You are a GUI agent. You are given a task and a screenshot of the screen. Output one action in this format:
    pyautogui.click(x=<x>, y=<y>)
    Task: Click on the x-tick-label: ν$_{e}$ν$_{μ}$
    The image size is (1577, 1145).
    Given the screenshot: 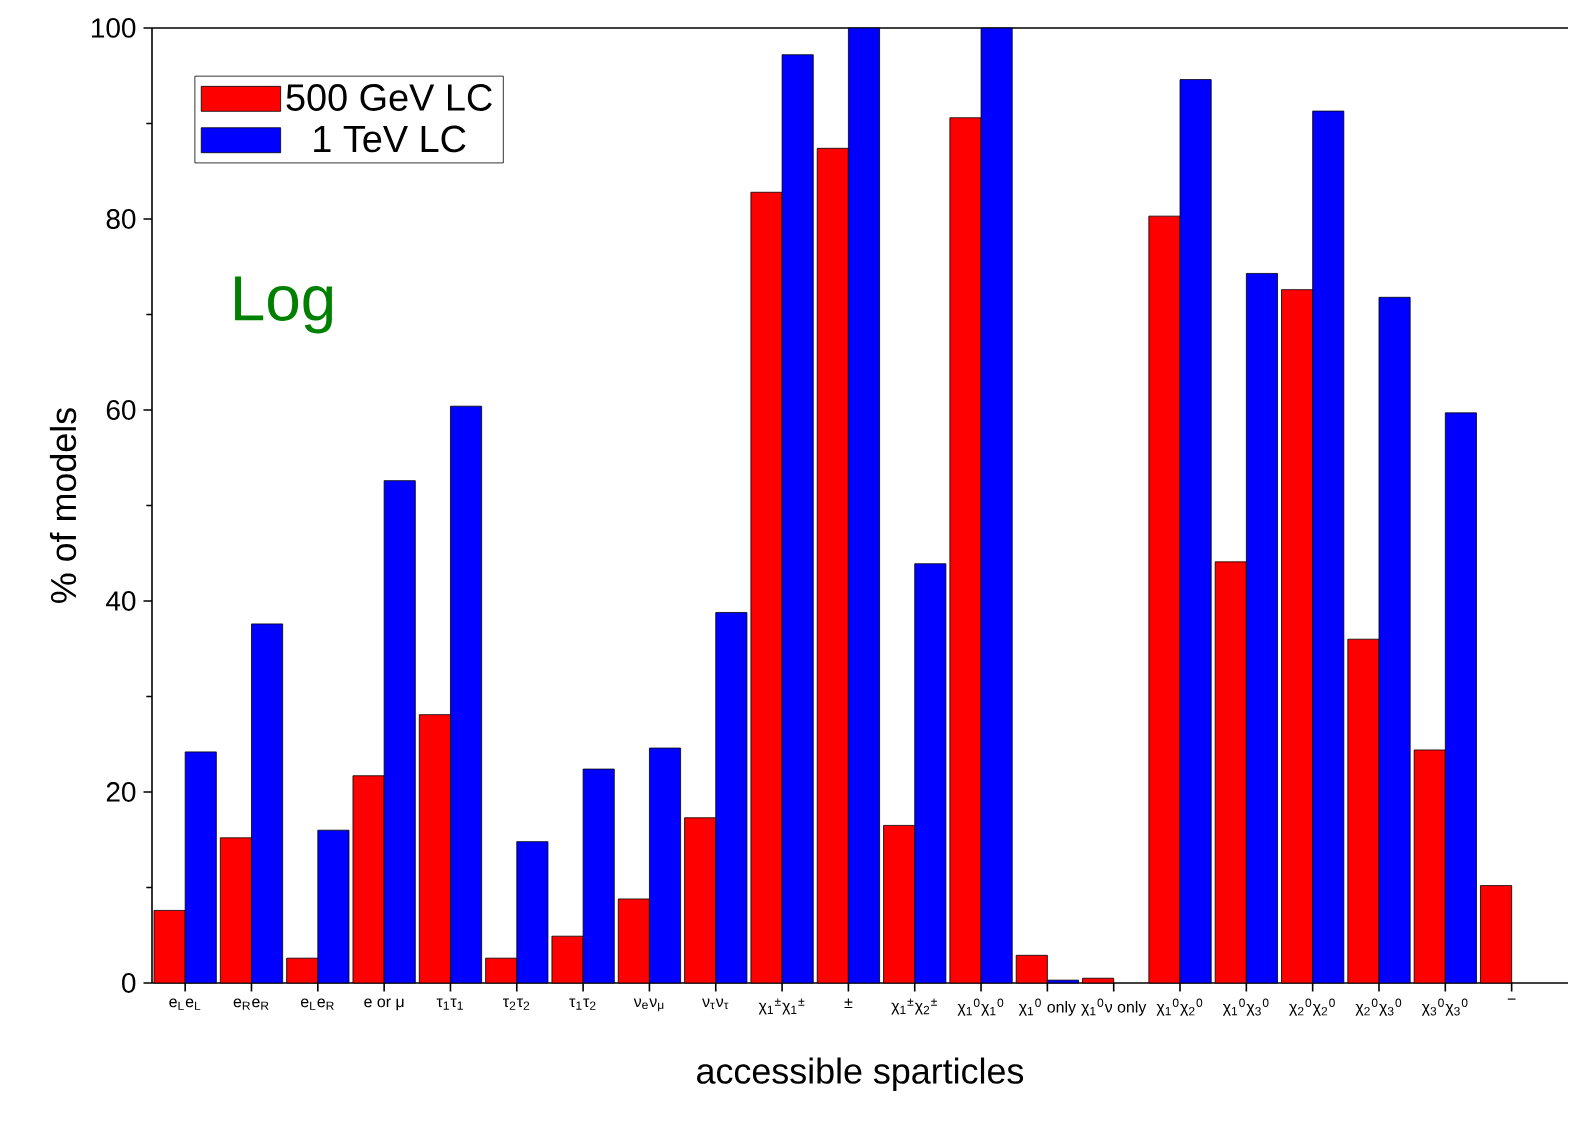 What is the action you would take?
    pyautogui.click(x=648, y=1005)
    